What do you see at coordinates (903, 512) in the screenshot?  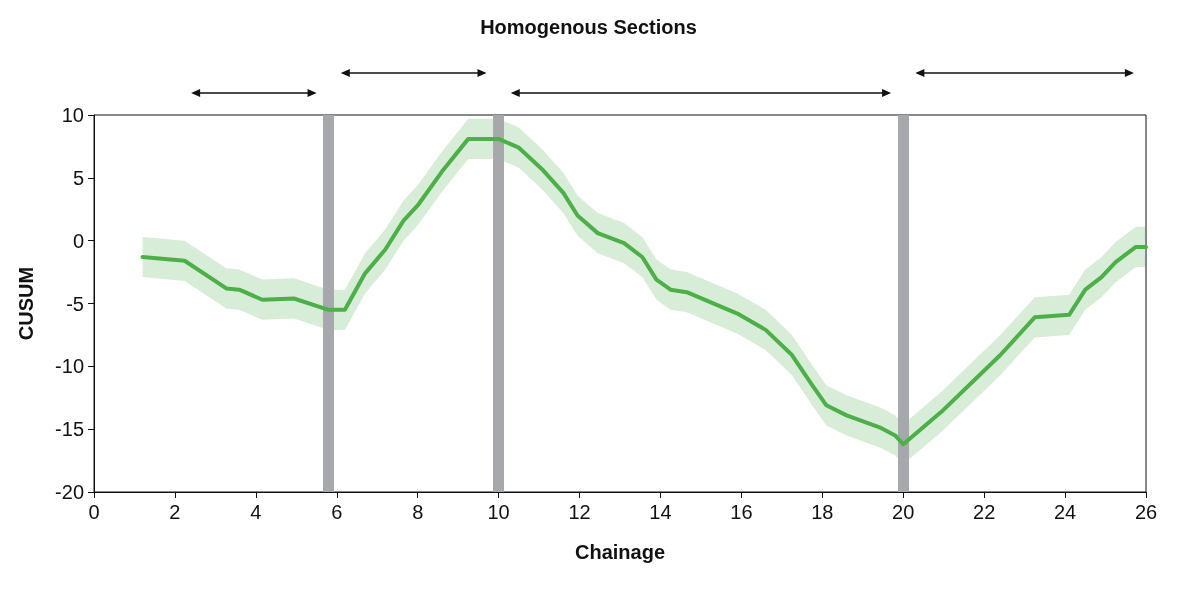 I see `x-tick-label: 20` at bounding box center [903, 512].